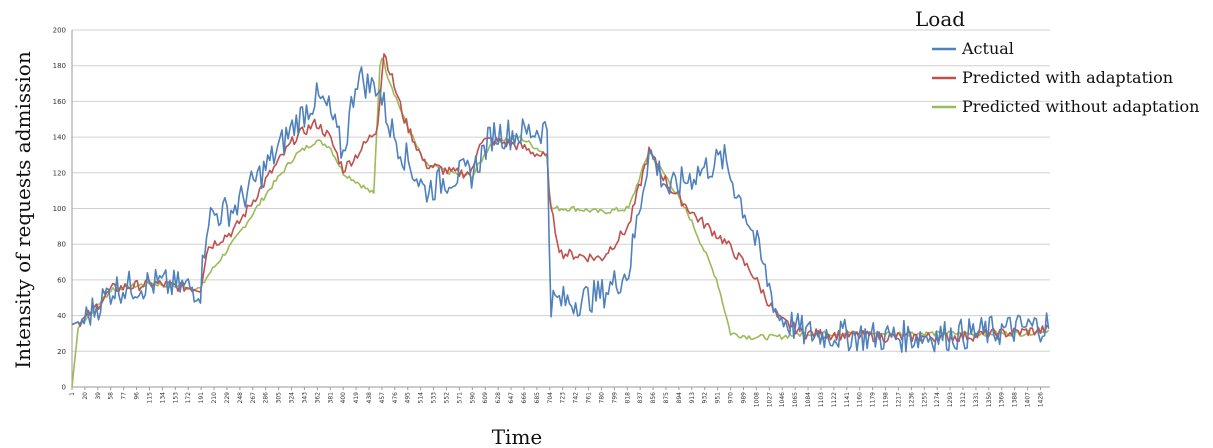  I want to click on x-tick-label: 552, so click(446, 398).